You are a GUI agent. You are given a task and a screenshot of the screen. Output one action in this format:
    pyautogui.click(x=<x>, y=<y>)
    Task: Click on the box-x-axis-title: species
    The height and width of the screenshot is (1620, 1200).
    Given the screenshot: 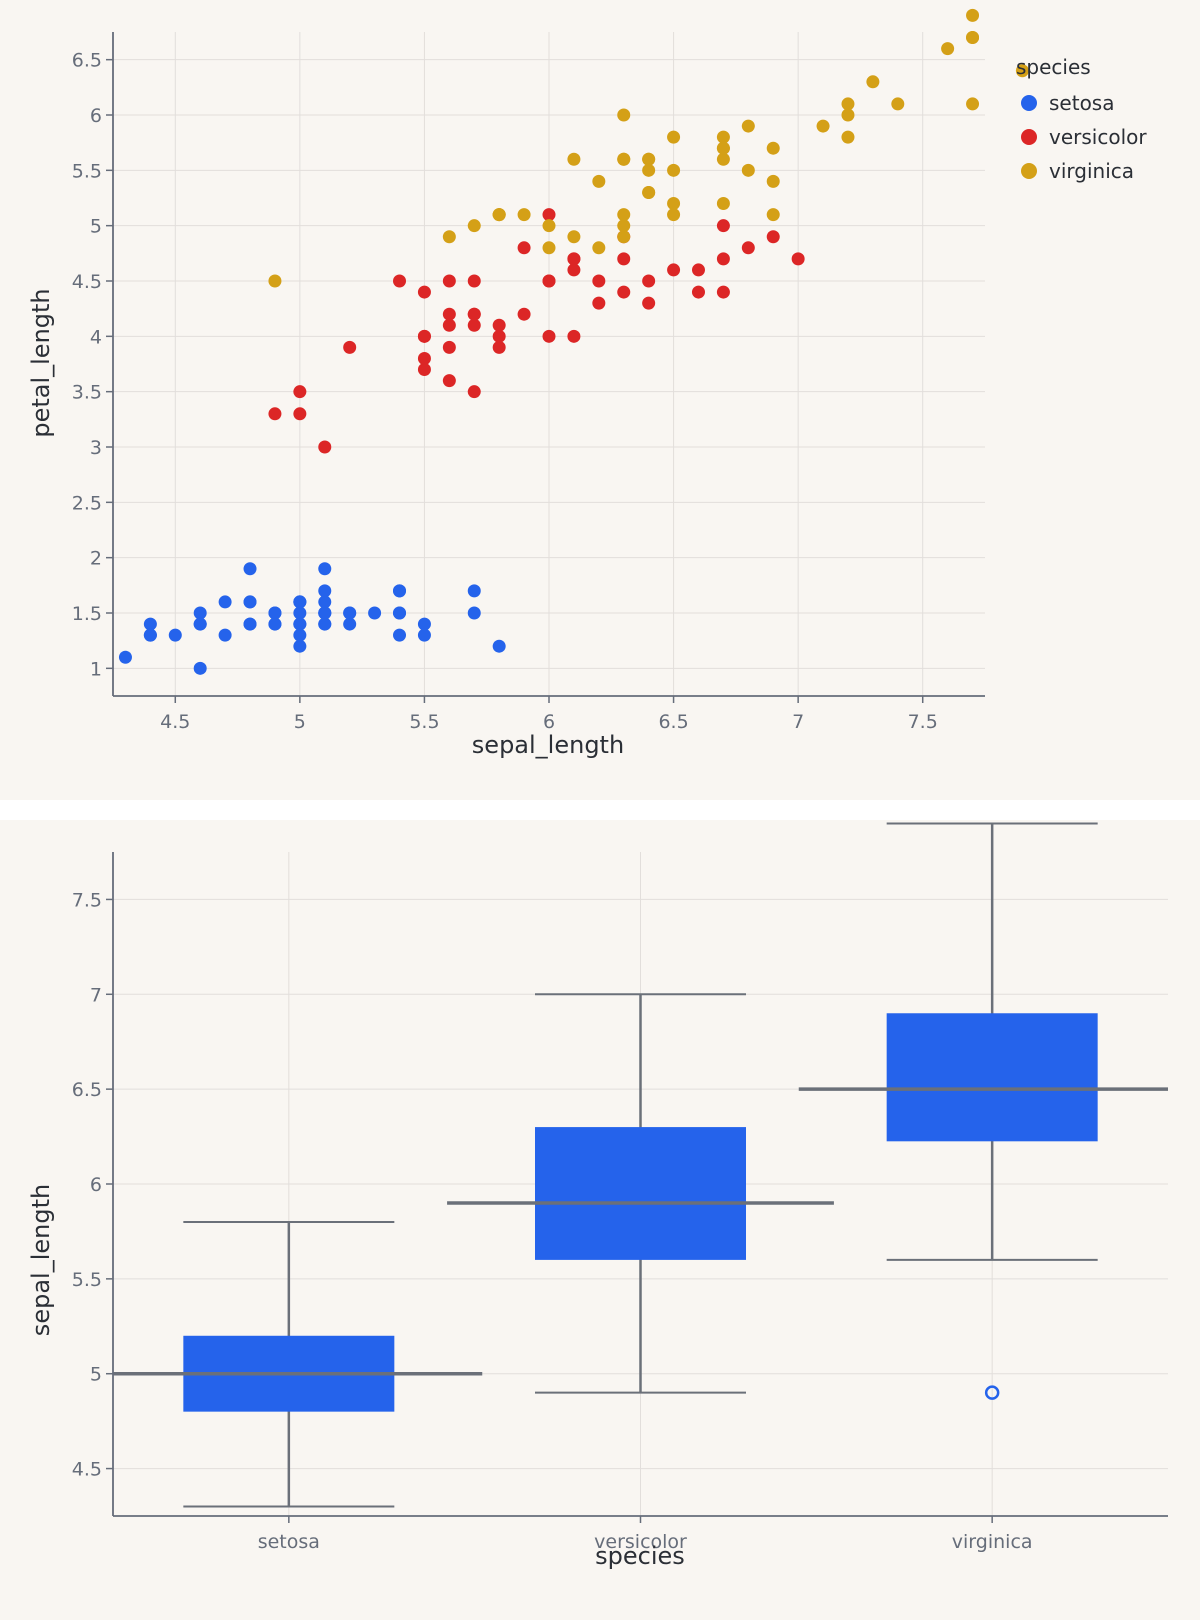 What is the action you would take?
    pyautogui.click(x=640, y=1556)
    